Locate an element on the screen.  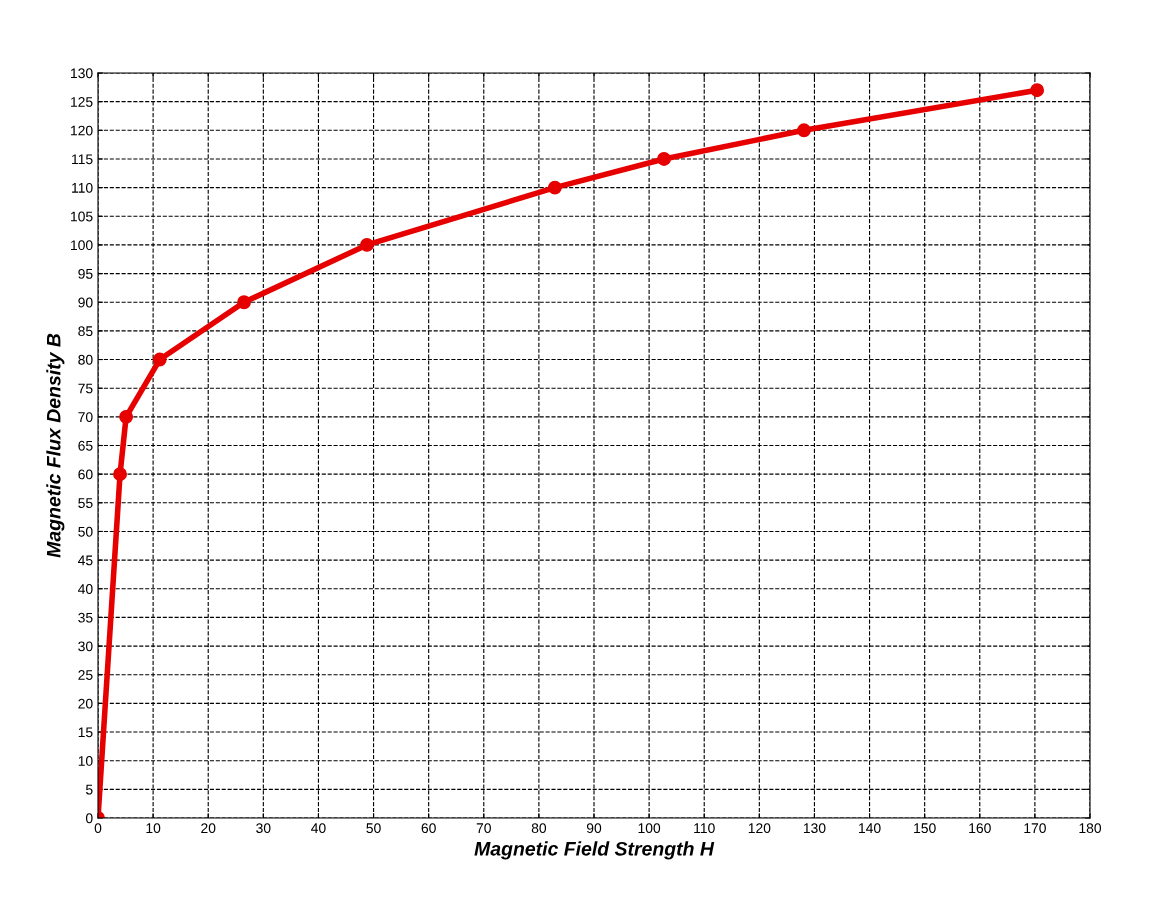
y-tick-label: 65 is located at coordinates (85, 445).